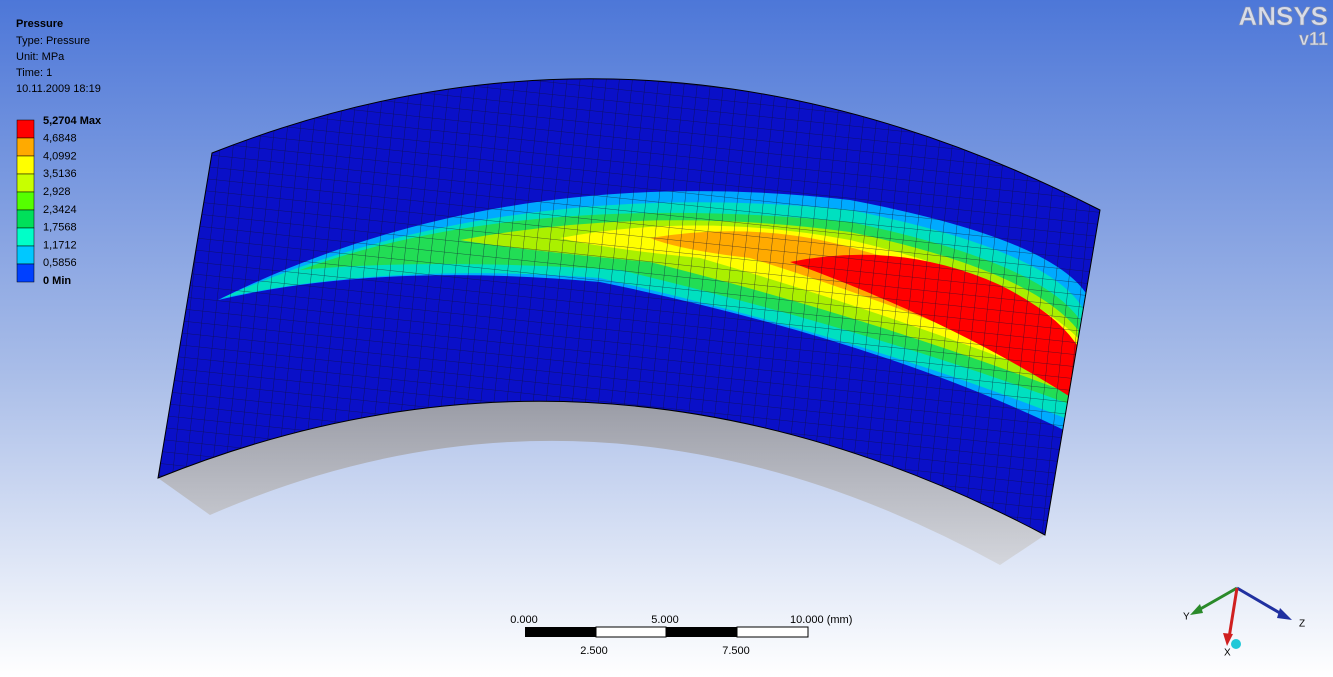 This screenshot has height=677, width=1333. I want to click on logo: ANSYS, so click(1283, 16).